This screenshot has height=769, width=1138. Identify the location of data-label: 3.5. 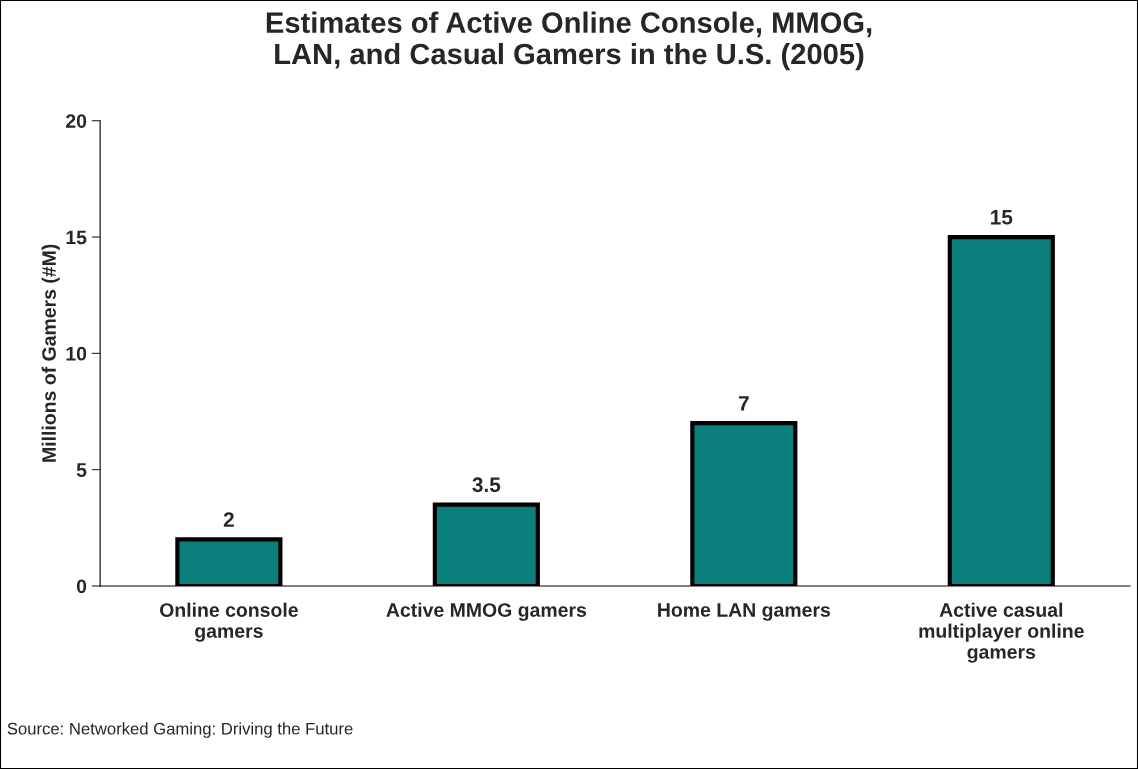
(486, 485).